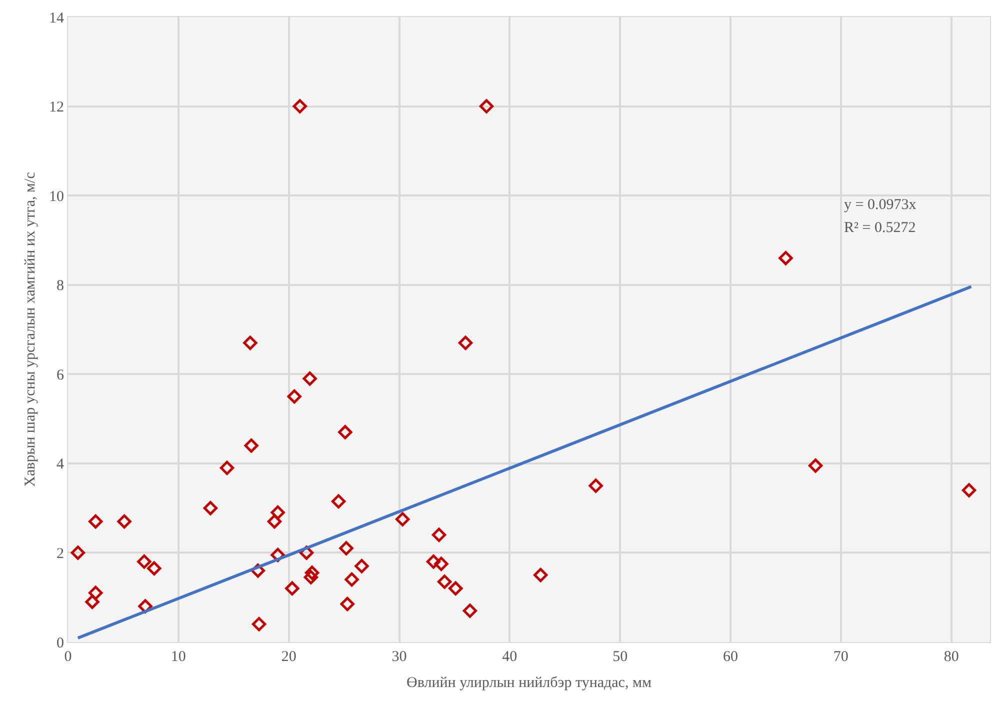 Image resolution: width=998 pixels, height=702 pixels. I want to click on y-tick-label: 14, so click(56, 18).